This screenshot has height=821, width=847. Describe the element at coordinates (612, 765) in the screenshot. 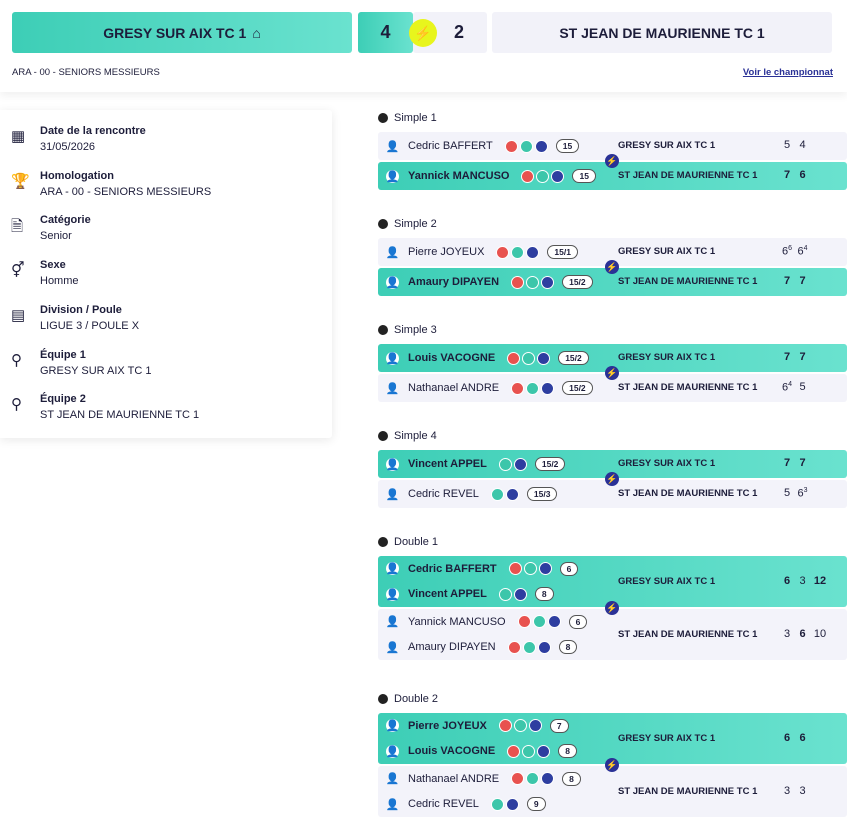

I see `vs-bolt: ⚡` at that location.